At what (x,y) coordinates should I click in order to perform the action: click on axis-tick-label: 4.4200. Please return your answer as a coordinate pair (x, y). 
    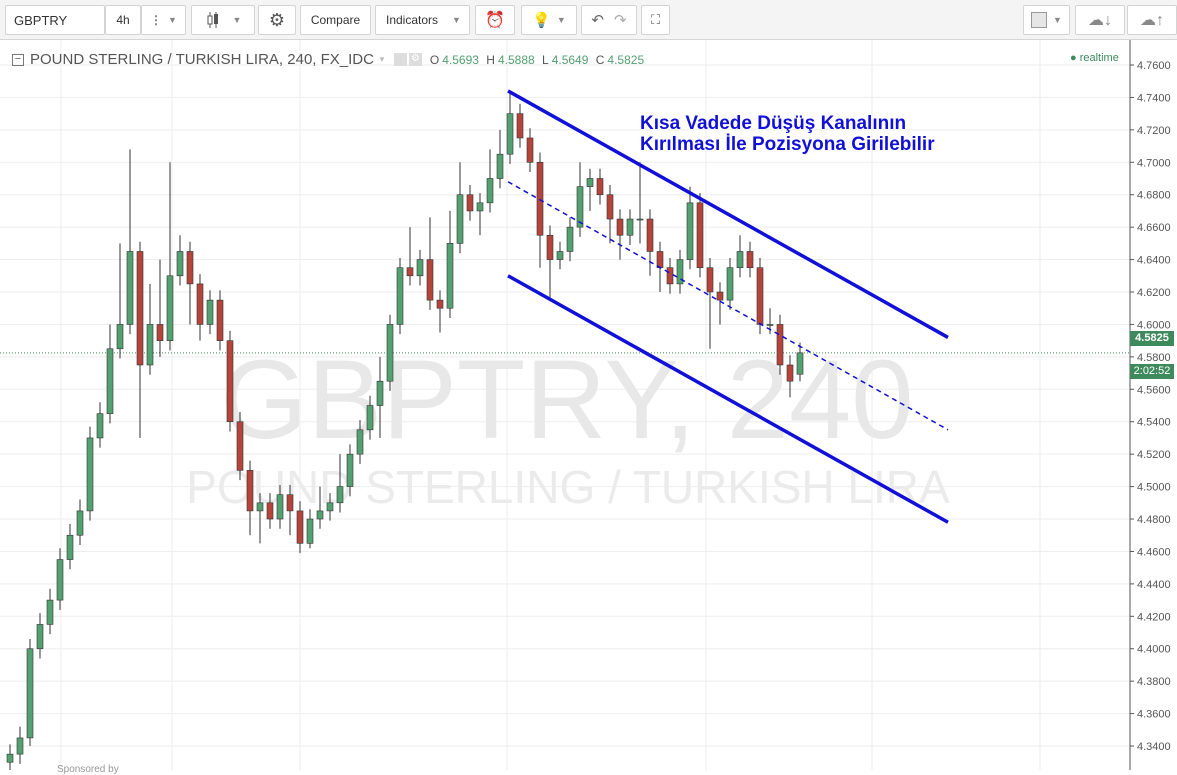
    Looking at the image, I should click on (1154, 617).